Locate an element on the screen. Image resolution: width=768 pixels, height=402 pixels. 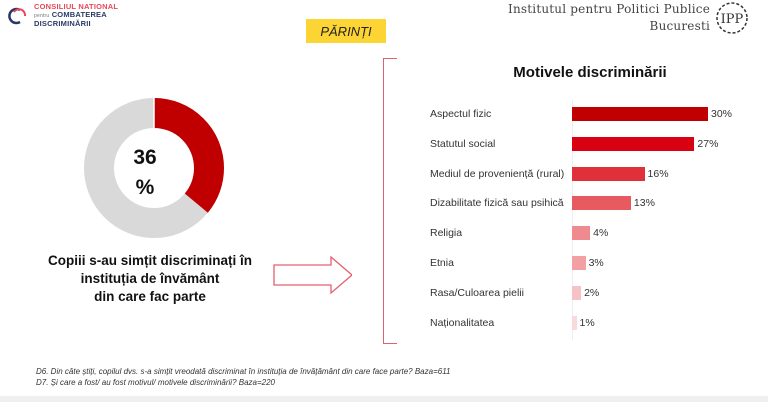
org-left-line1: CONSILIUL NATIONAL is located at coordinates (76, 6).